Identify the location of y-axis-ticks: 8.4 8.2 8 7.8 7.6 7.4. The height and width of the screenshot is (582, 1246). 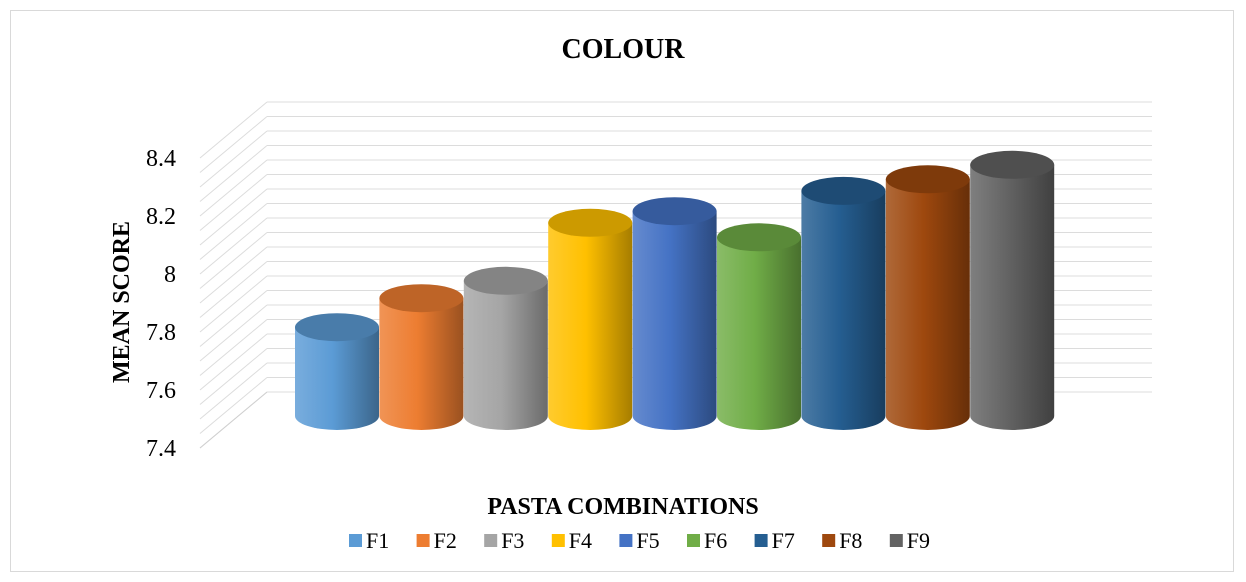
(161, 304).